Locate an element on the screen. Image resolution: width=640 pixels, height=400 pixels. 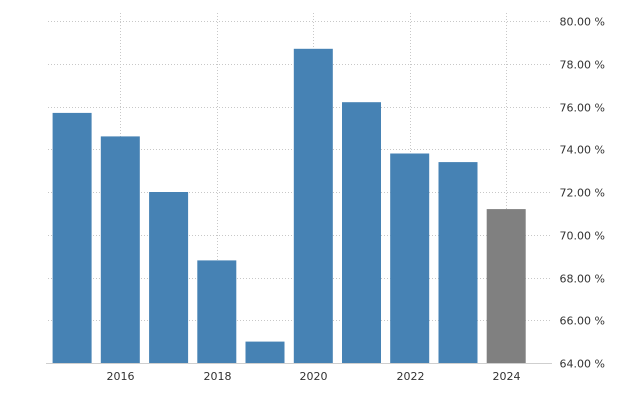
x-tick-label: 2020 is located at coordinates (314, 376).